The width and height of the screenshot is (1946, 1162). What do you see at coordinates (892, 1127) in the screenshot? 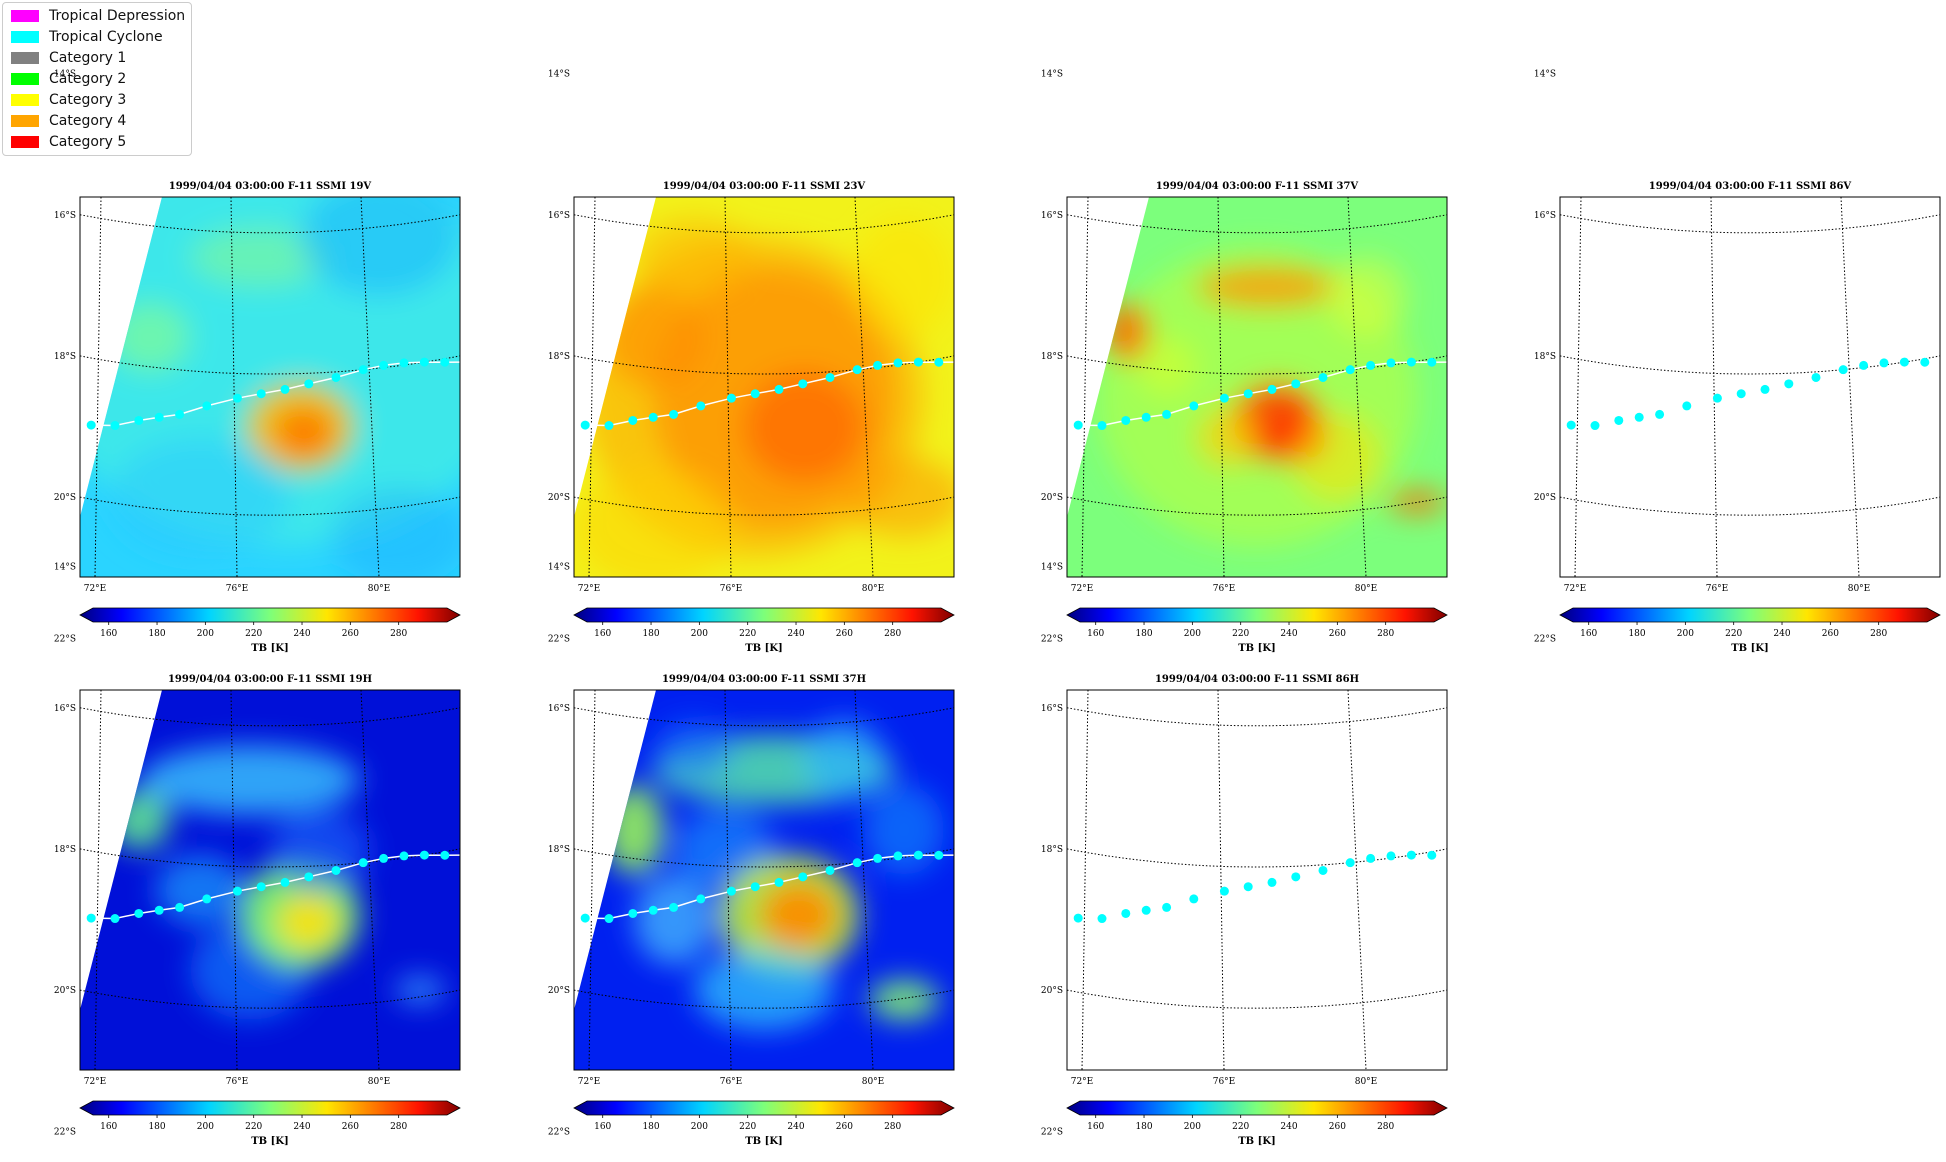
I see `colorbar-tick-label: 280` at bounding box center [892, 1127].